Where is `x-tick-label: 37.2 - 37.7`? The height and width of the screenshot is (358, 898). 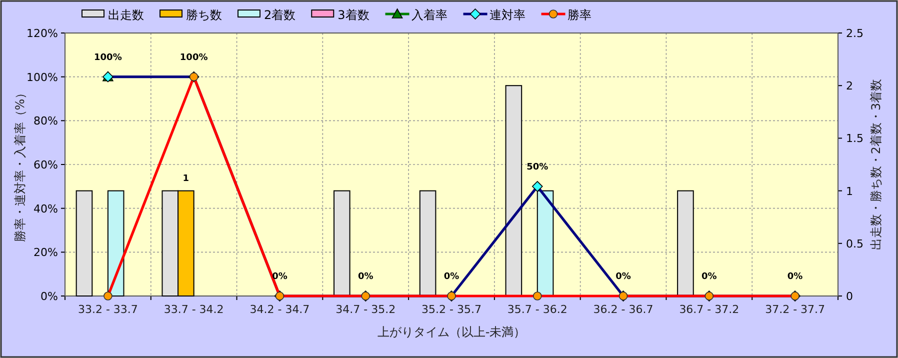
x-tick-label: 37.2 - 37.7 is located at coordinates (795, 309).